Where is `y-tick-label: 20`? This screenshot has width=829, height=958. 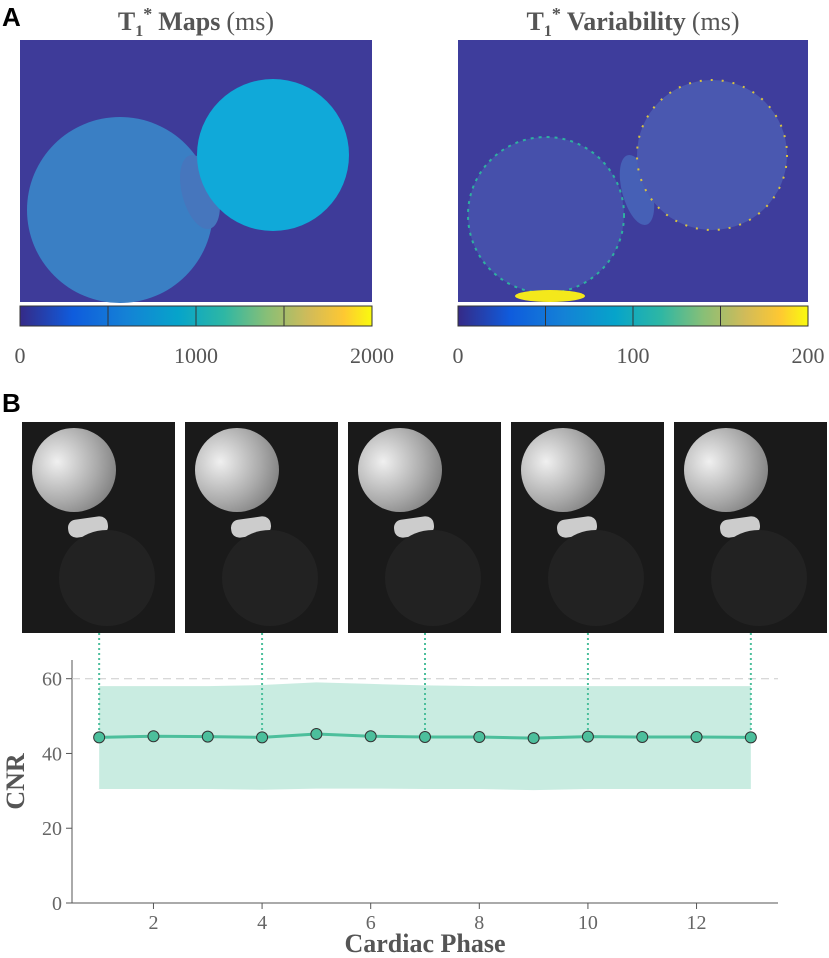
y-tick-label: 20 is located at coordinates (52, 829).